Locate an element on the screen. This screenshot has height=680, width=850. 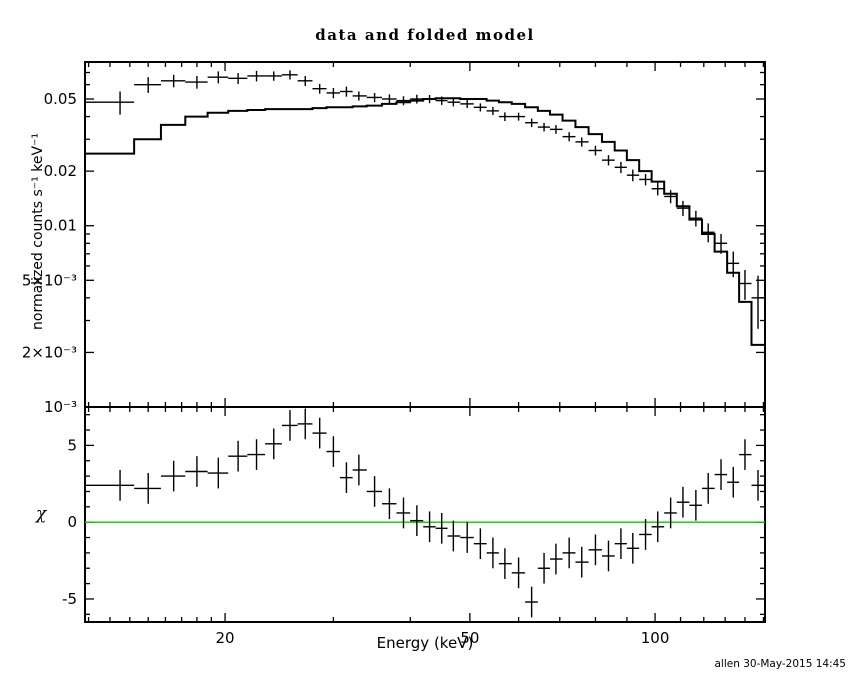
svg-text: 0 is located at coordinates (72, 522).